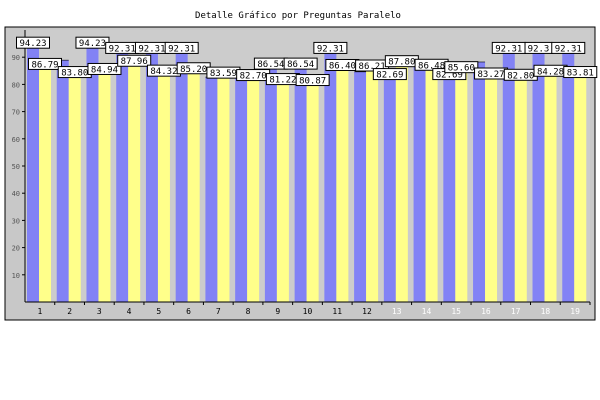 This screenshot has height=400, width=600. Describe the element at coordinates (134, 182) in the screenshot. I see `bar-series2-cat4` at that location.